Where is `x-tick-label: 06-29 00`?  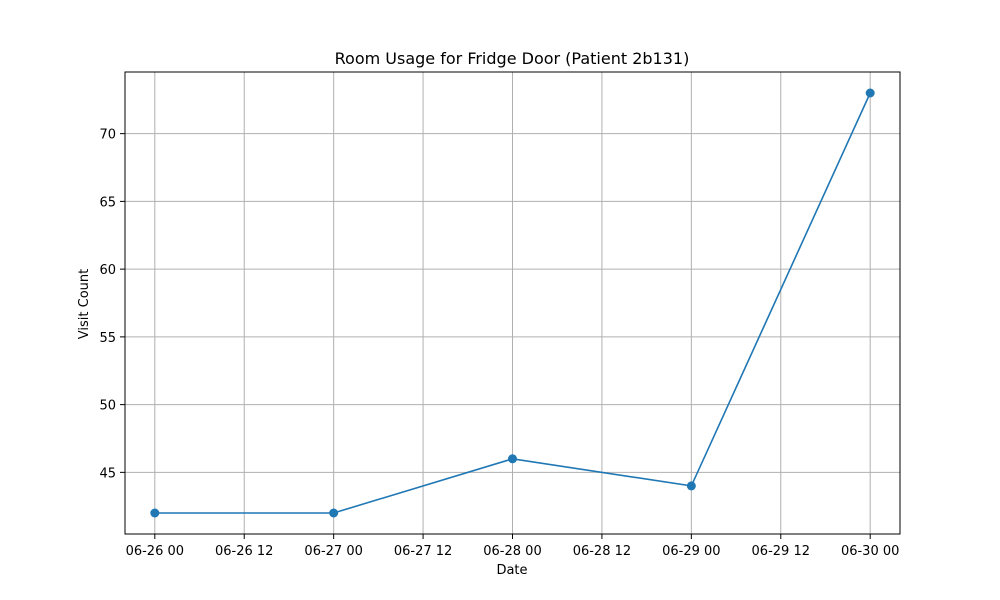 x-tick-label: 06-29 00 is located at coordinates (691, 551).